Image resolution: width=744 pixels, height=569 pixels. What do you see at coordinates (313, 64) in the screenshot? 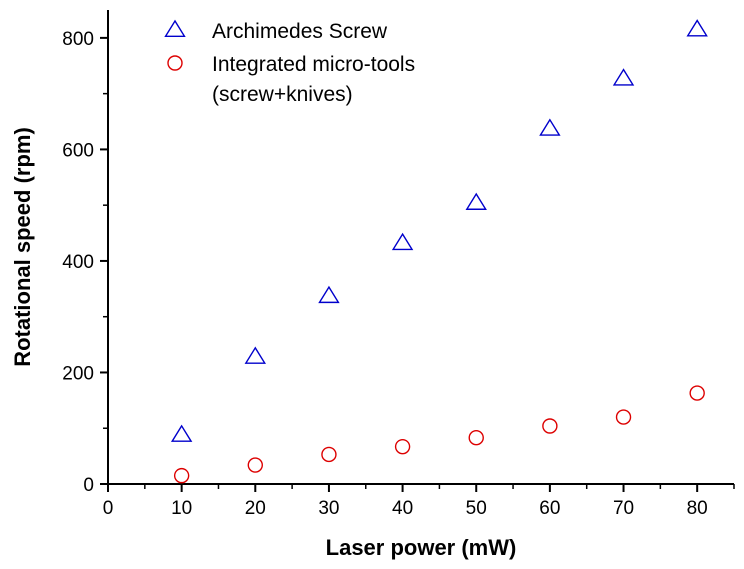
I see `legend-label-micro-tools: Integrated micro-tools` at bounding box center [313, 64].